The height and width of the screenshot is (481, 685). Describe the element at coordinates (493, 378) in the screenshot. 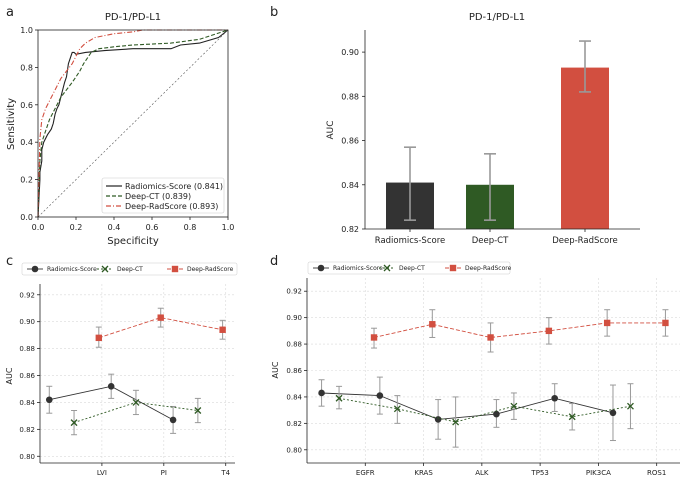

I see `d-marks` at that location.